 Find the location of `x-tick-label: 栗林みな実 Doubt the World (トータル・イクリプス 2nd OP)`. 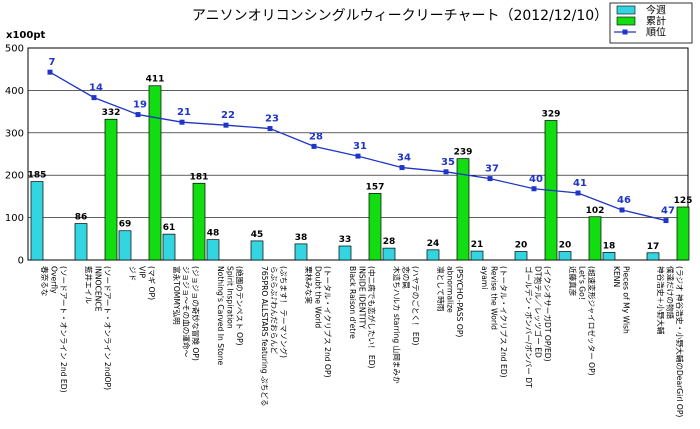

x-tick-label: 栗林みな実 Doubt the World (トータル・イクリプス 2nd OP) is located at coordinates (318, 322).